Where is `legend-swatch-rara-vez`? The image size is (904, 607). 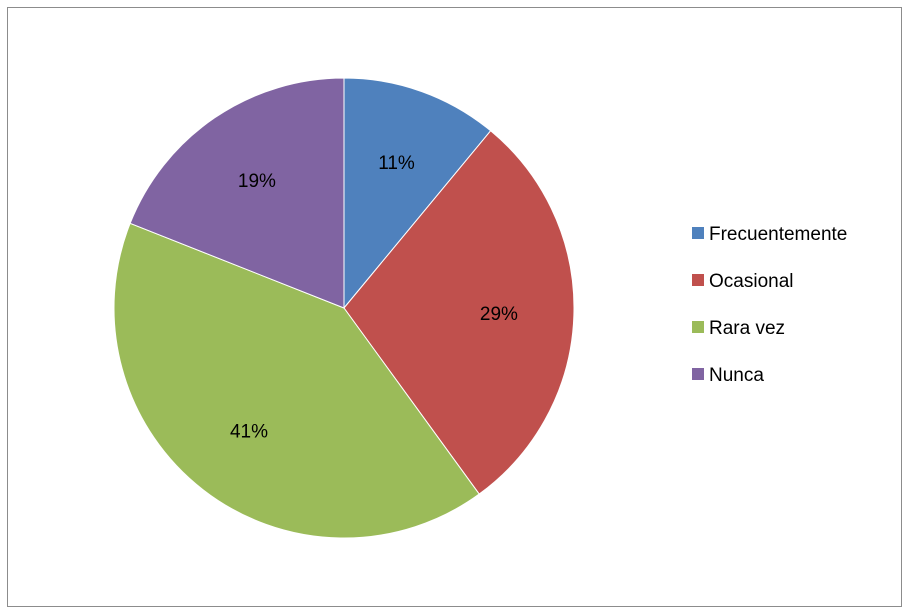
legend-swatch-rara-vez is located at coordinates (698, 327).